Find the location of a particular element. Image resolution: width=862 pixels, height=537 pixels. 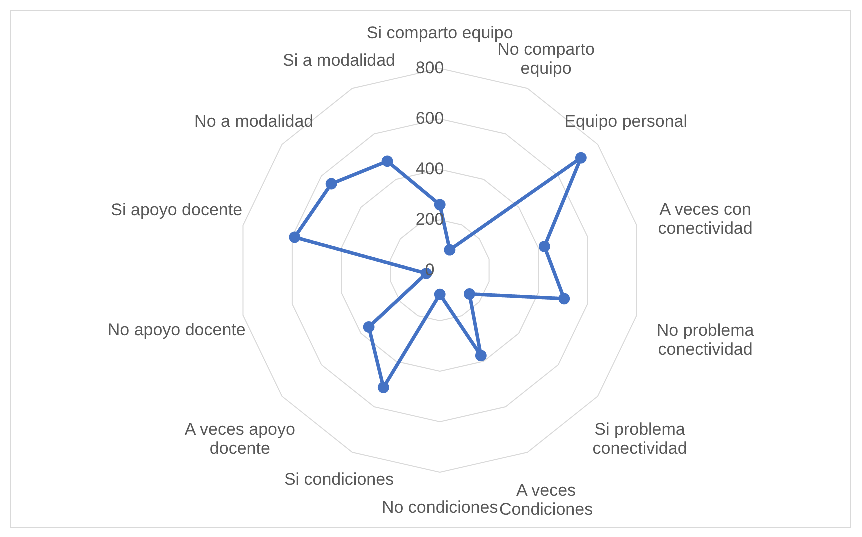

spoke-label: No comparto equipo is located at coordinates (546, 59).